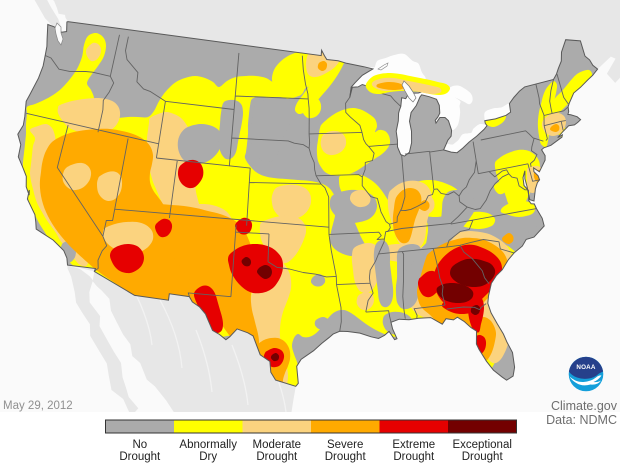 The height and width of the screenshot is (469, 620). What do you see at coordinates (481, 445) in the screenshot?
I see `svg-text: Exceptional` at bounding box center [481, 445].